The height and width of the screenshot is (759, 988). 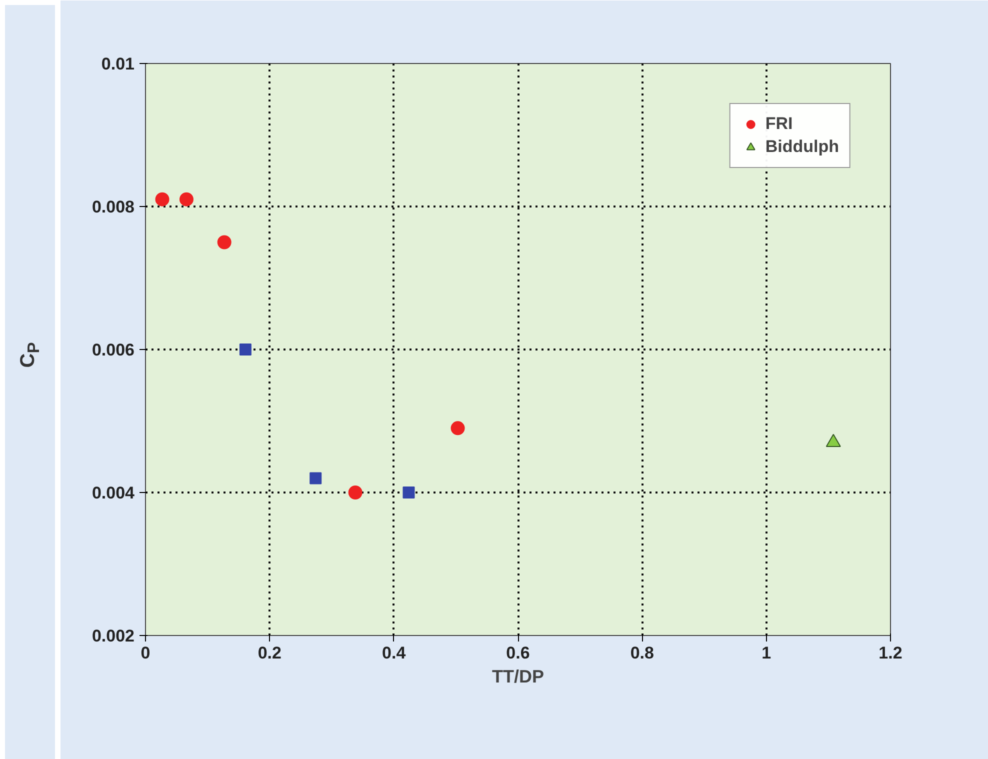 I want to click on y-tick-label: 0.01, so click(x=118, y=64).